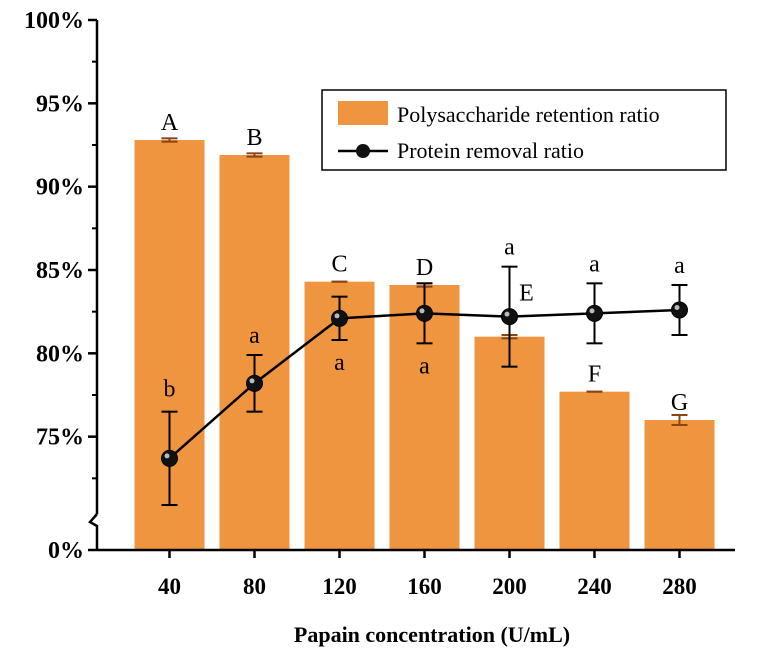 Image resolution: width=765 pixels, height=659 pixels. What do you see at coordinates (679, 586) in the screenshot?
I see `x-tick-label: 280` at bounding box center [679, 586].